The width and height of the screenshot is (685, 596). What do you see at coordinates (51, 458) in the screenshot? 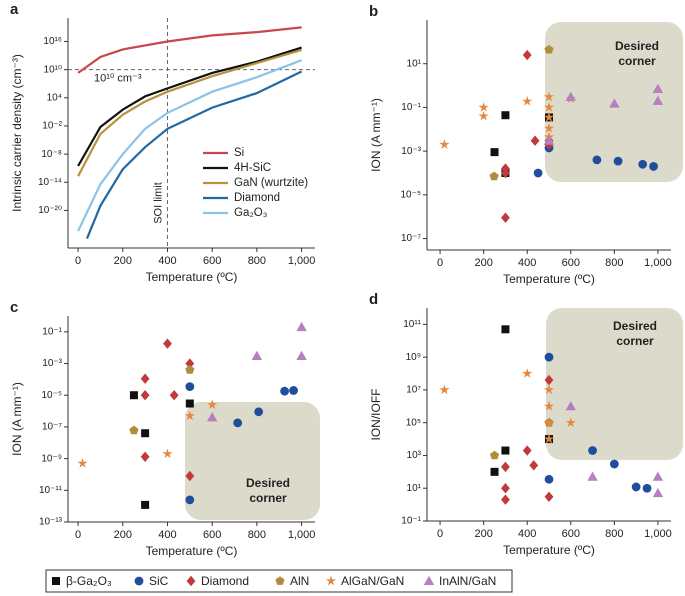
I see `y-tick-label: 10⁻⁹` at bounding box center [51, 458].